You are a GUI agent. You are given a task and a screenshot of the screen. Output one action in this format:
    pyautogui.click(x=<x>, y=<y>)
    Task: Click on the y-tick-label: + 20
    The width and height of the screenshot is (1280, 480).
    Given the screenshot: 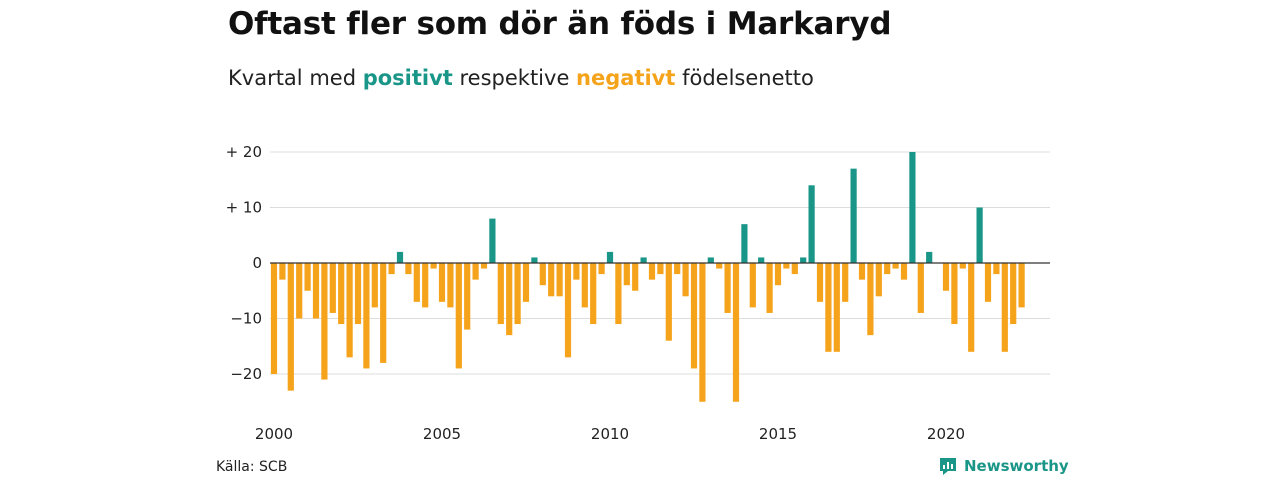 What is the action you would take?
    pyautogui.click(x=244, y=152)
    